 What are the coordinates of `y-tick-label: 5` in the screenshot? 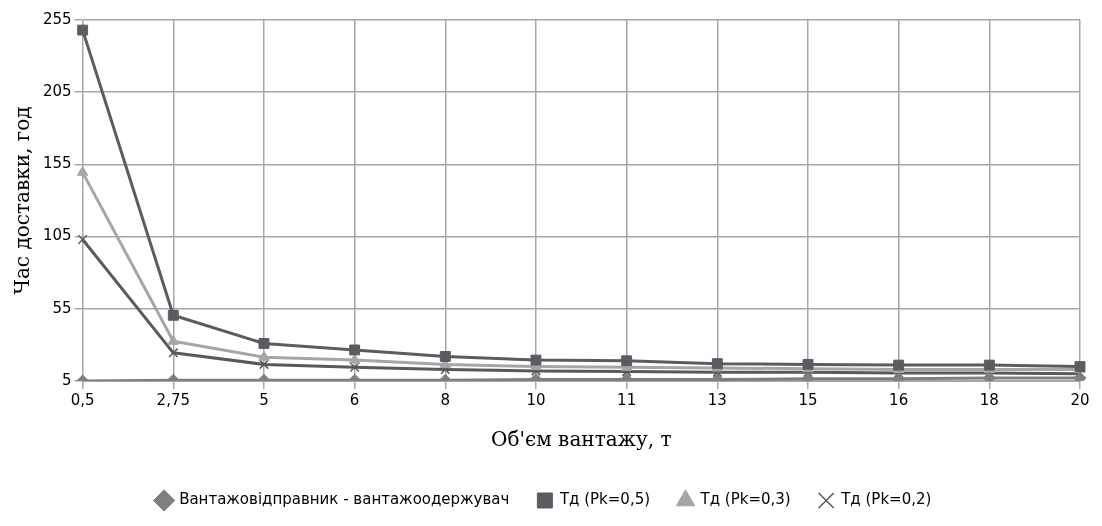 It's located at (67, 379).